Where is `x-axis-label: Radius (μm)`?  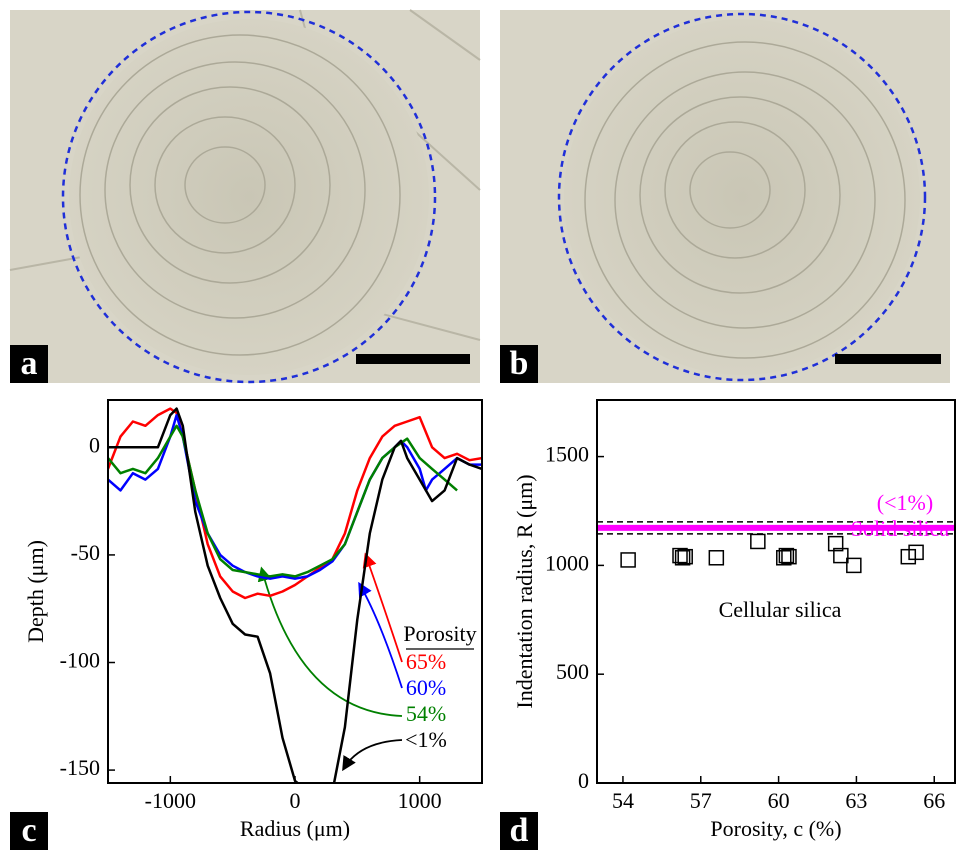
x-axis-label: Radius (μm) is located at coordinates (295, 828).